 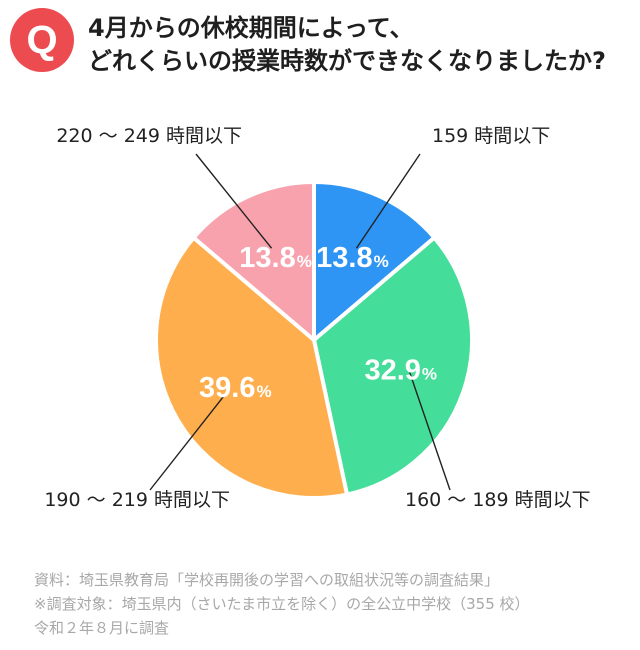 I want to click on percent-label-1: 13.8%, so click(x=352, y=258).